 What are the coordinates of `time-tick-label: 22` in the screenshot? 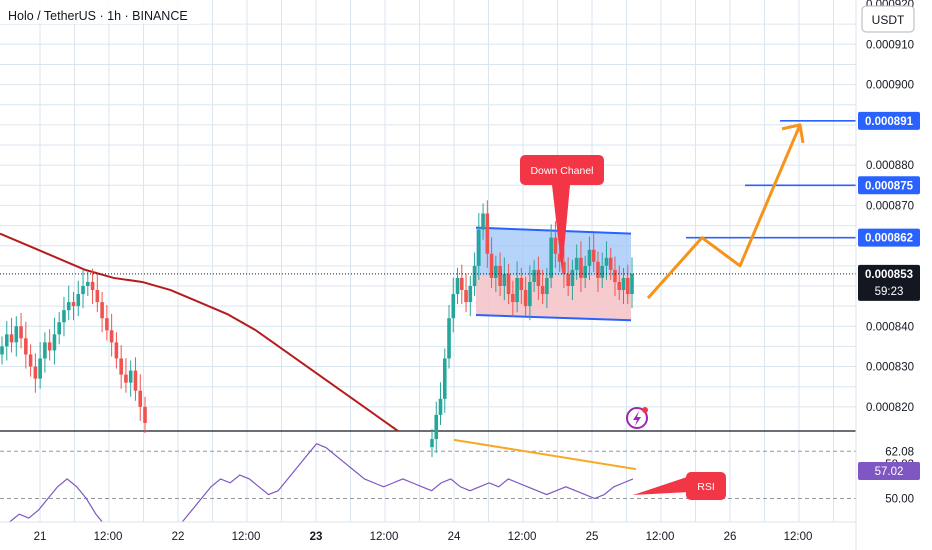 It's located at (178, 537).